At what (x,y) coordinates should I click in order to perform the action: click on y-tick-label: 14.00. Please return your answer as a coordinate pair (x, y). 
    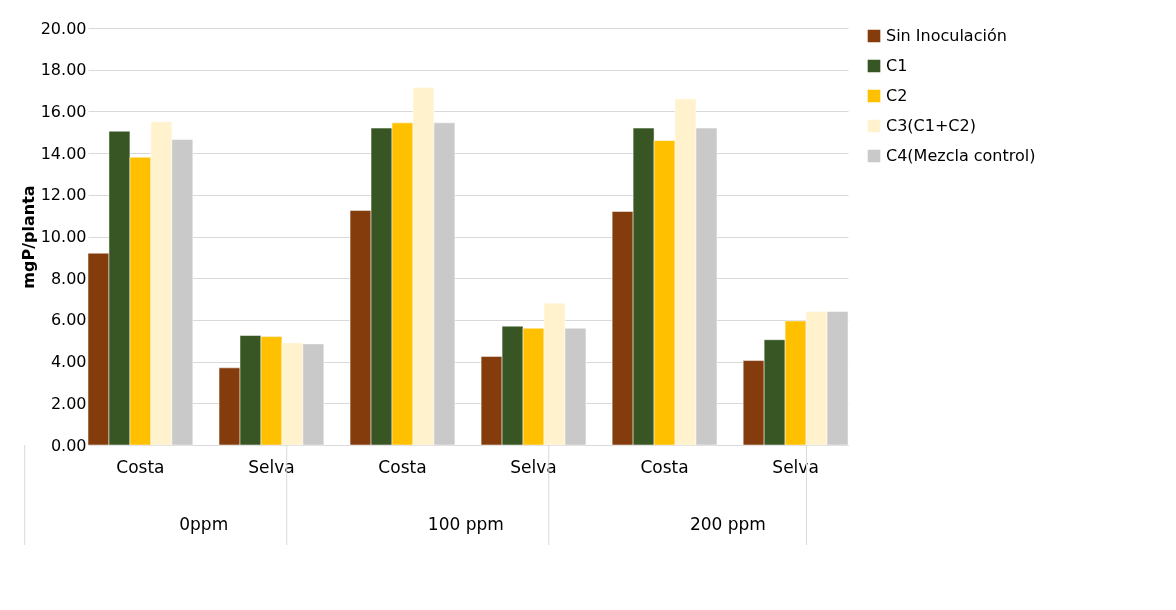
    Looking at the image, I should click on (63, 153).